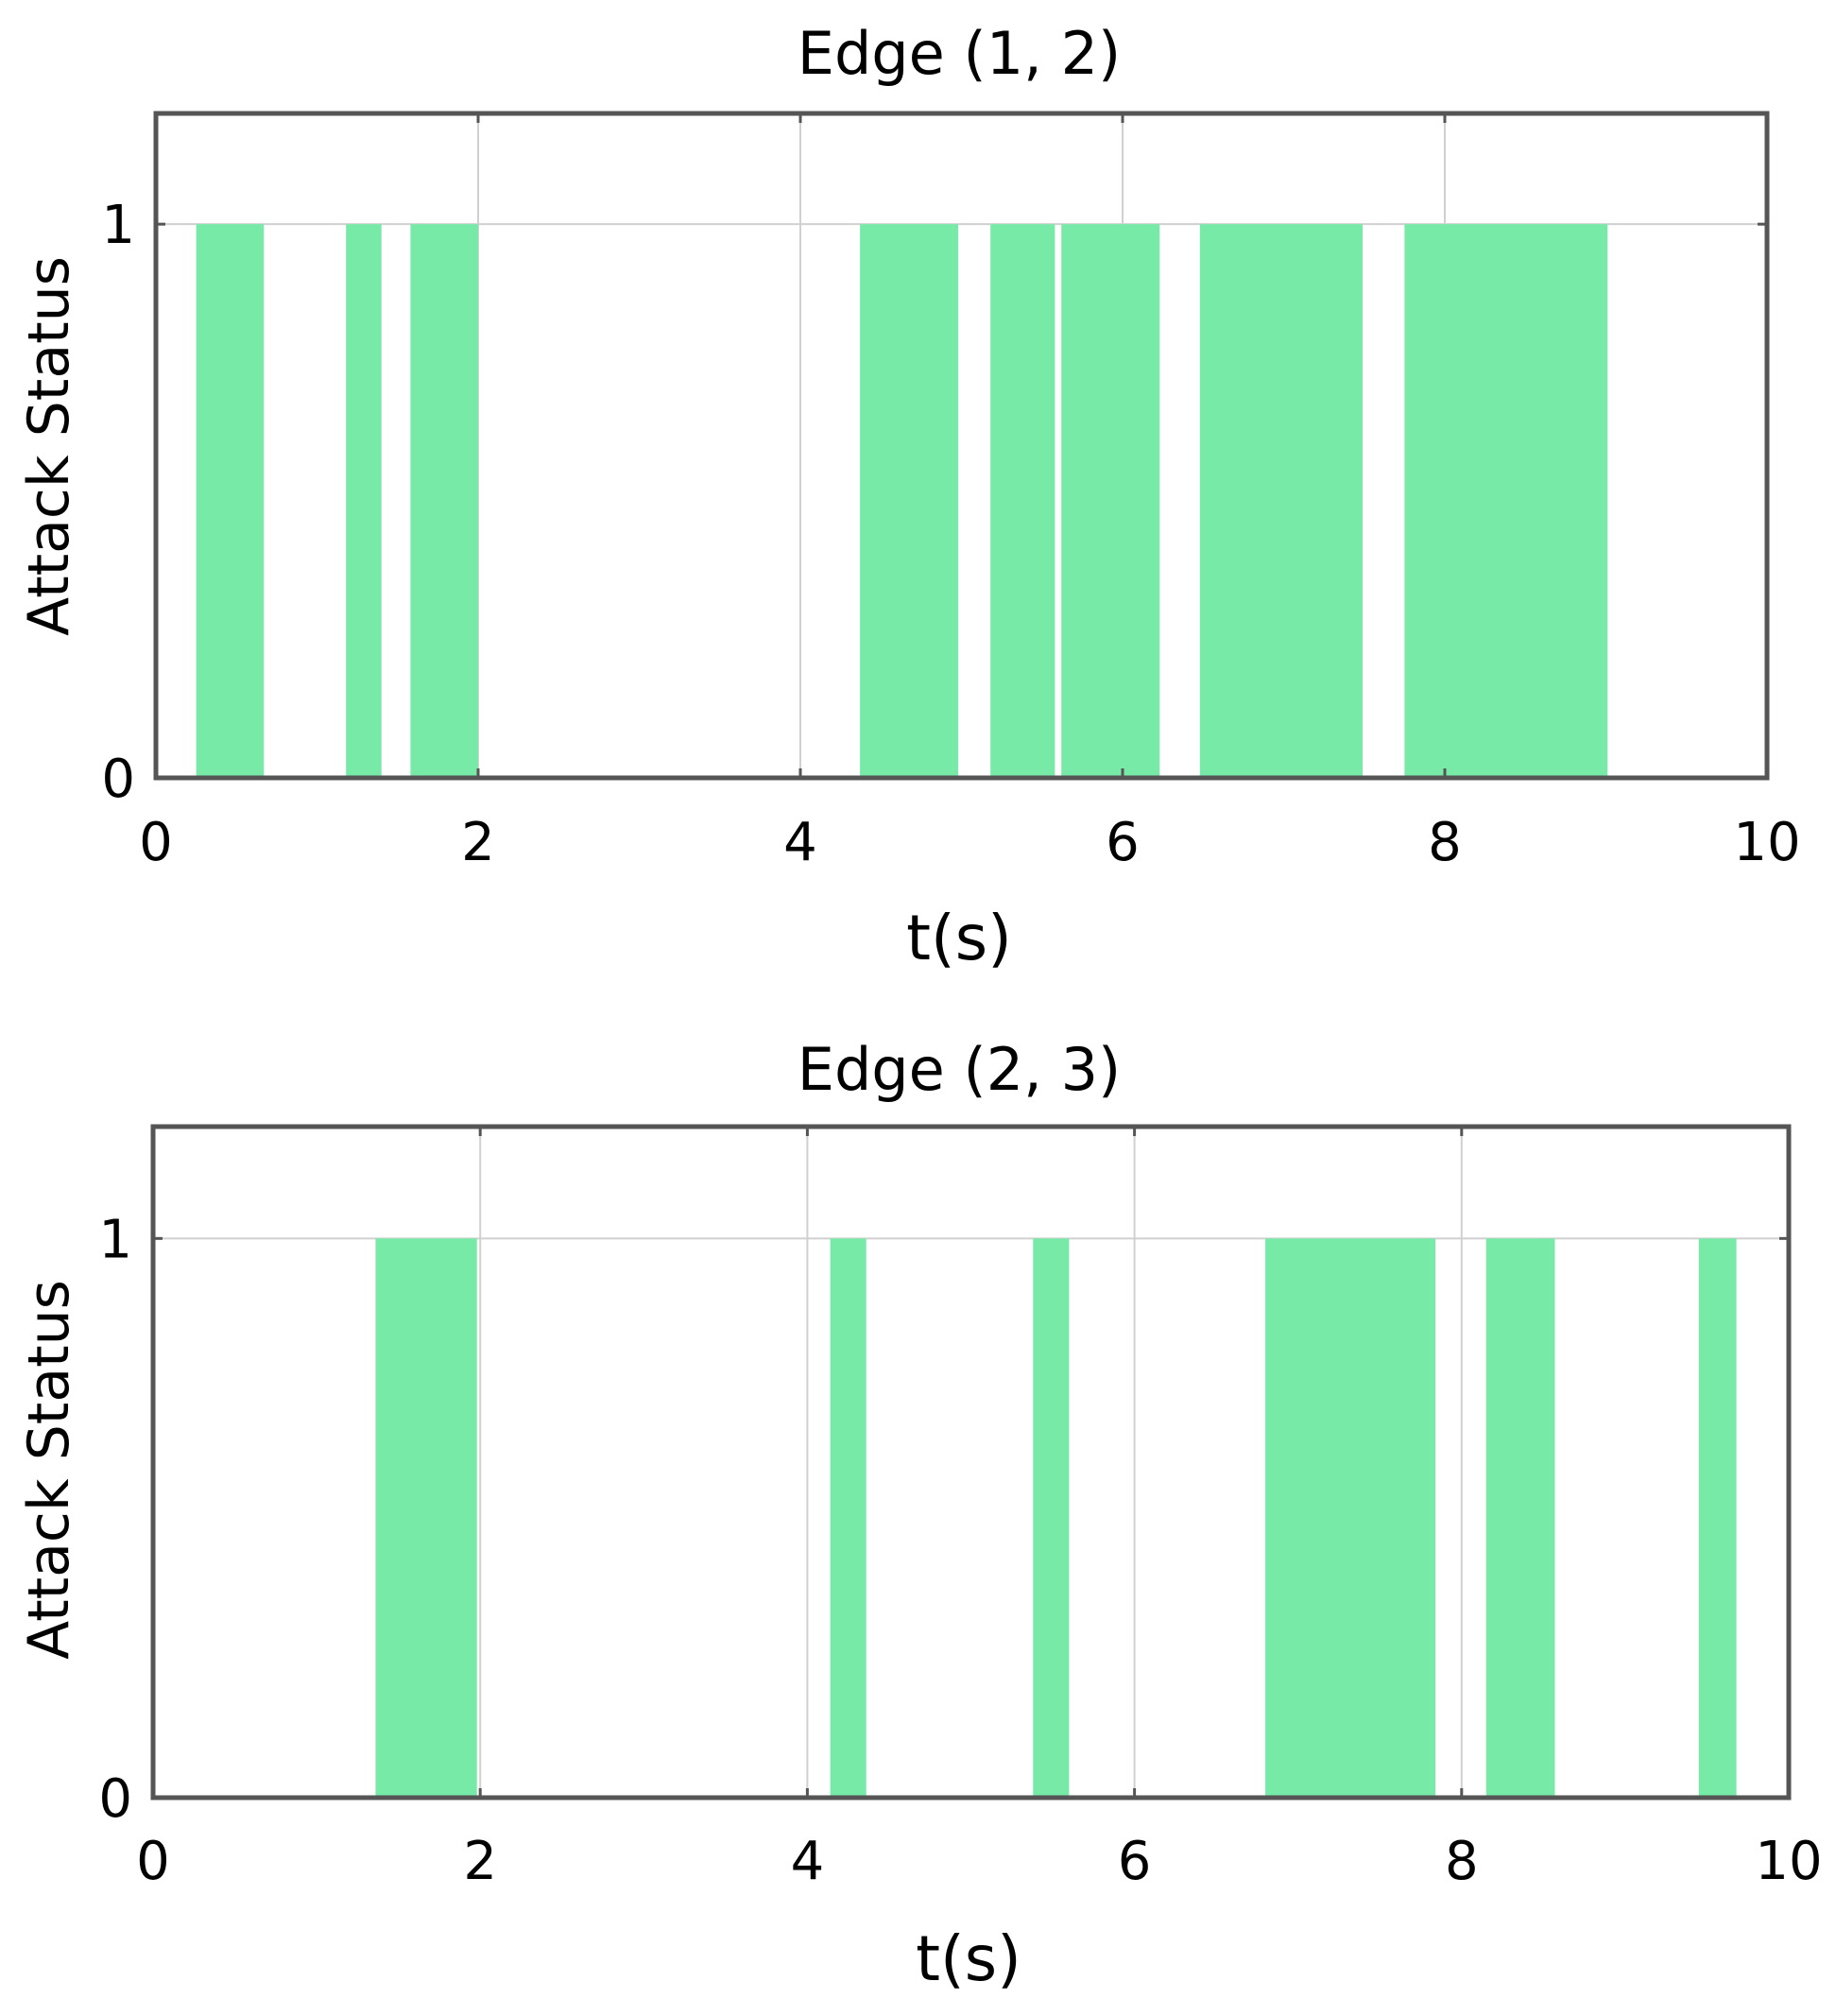  Describe the element at coordinates (960, 1069) in the screenshot. I see `chart-title: Edge (2, 3)` at that location.